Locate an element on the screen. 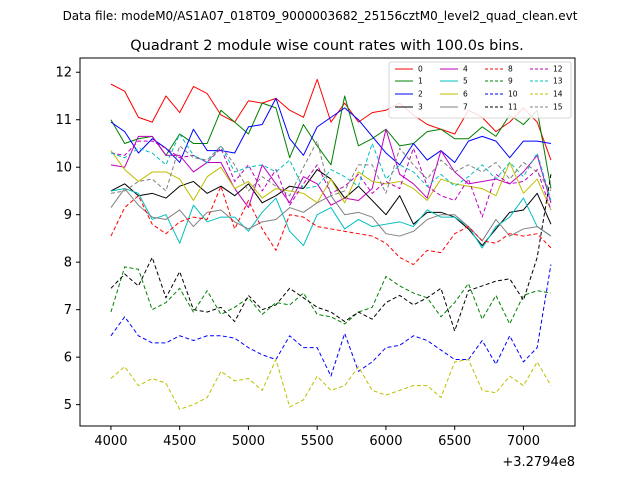 Image resolution: width=640 pixels, height=480 pixels. y-axis: 5 6 7 8 9 10 11 12 is located at coordinates (67, 239).